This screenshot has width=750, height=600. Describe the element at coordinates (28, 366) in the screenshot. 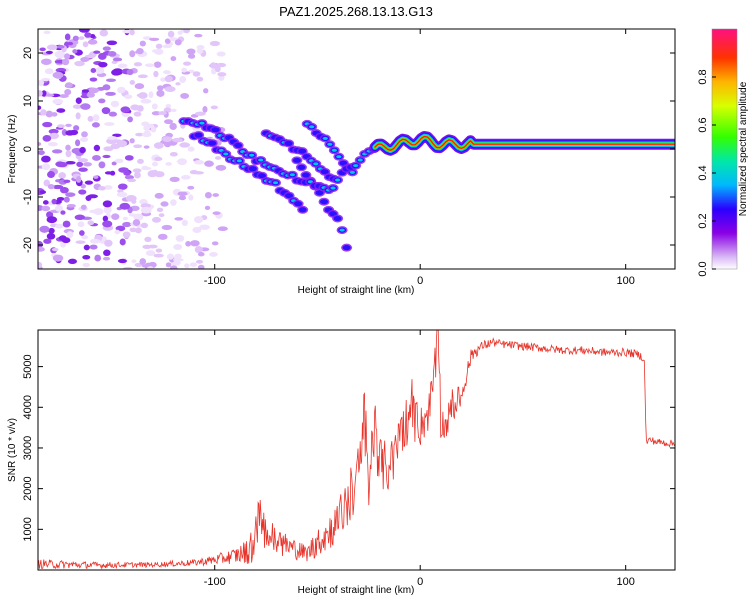

I see `snr-y-tick-label: 5000` at that location.